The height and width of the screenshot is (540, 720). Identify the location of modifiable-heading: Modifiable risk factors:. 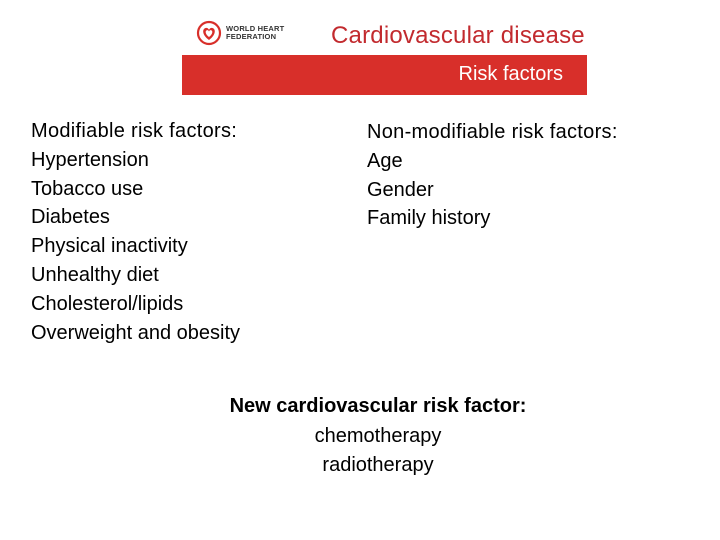
(134, 131).